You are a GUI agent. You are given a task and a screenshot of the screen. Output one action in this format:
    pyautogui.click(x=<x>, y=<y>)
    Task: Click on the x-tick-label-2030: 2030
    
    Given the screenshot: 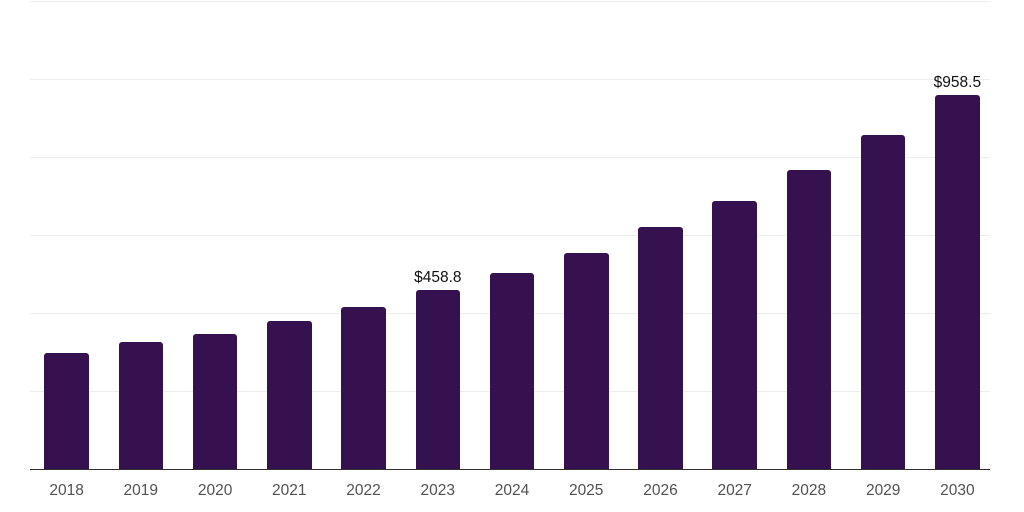 What is the action you would take?
    pyautogui.click(x=957, y=490)
    